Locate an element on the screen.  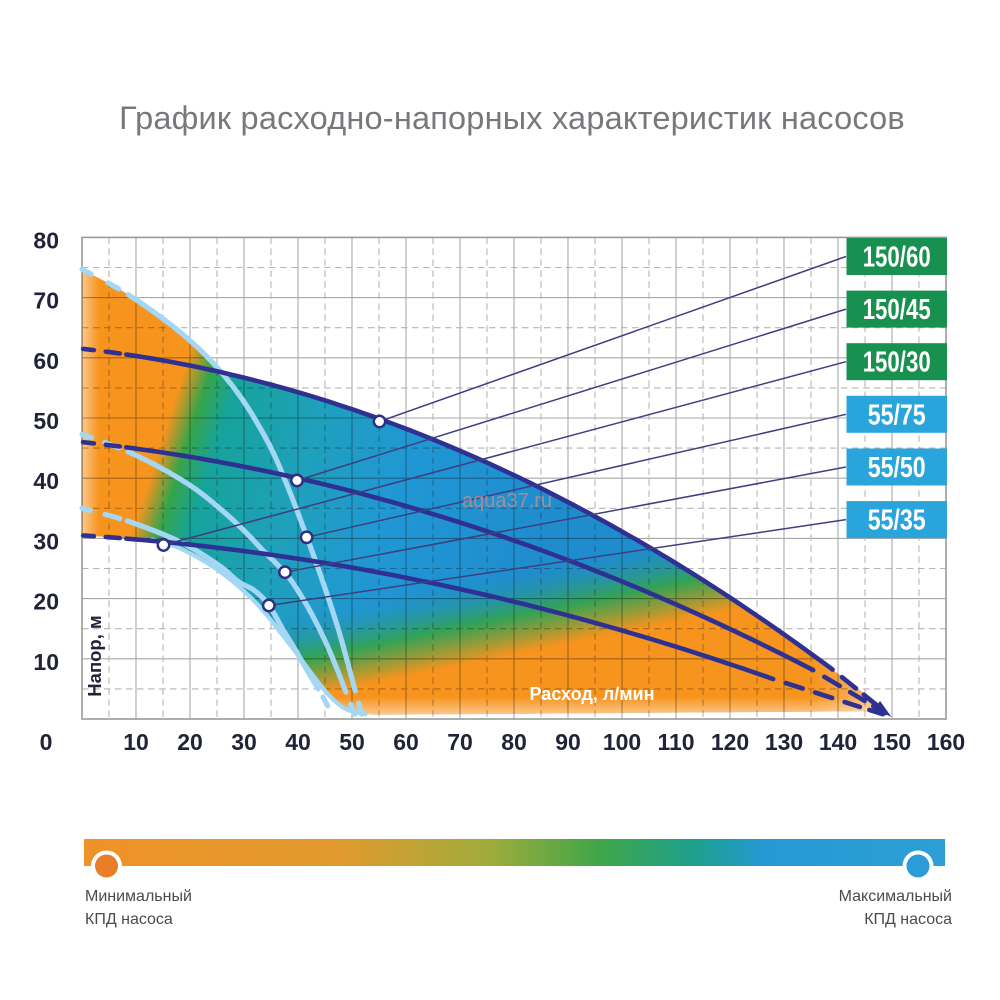
svg-text: 140 is located at coordinates (838, 742).